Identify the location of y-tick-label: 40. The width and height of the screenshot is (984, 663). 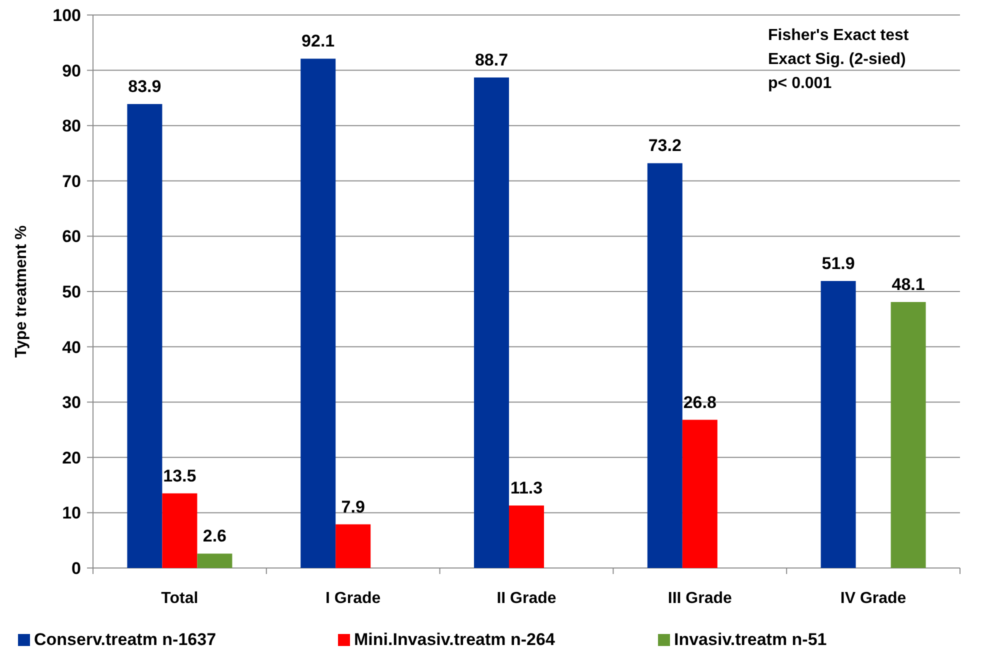
(71, 347).